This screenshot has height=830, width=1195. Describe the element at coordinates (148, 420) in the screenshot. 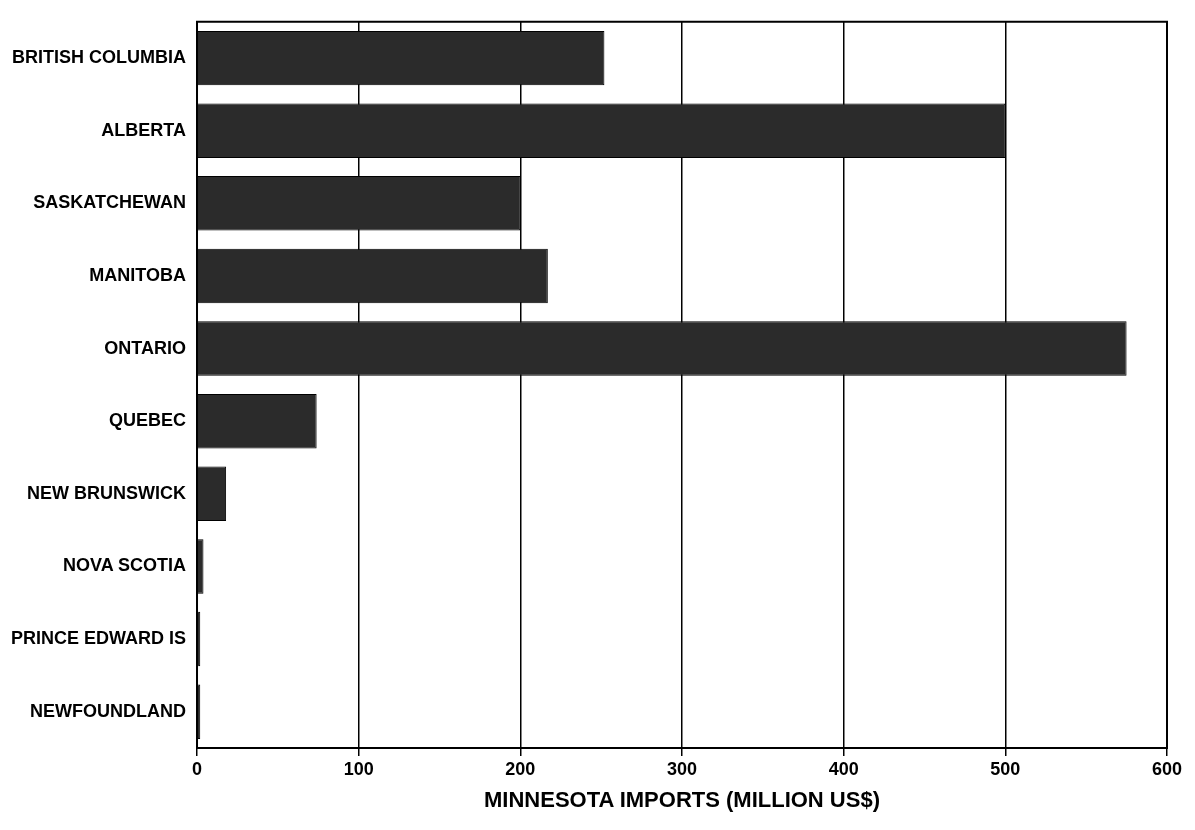

I see `y-tick-label: QUEBEC` at that location.